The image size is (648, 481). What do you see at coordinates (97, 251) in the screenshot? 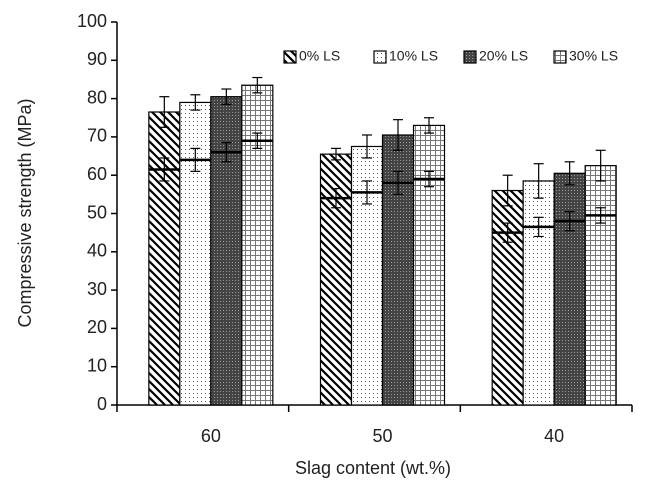
I see `y-tick-label: 40` at bounding box center [97, 251].